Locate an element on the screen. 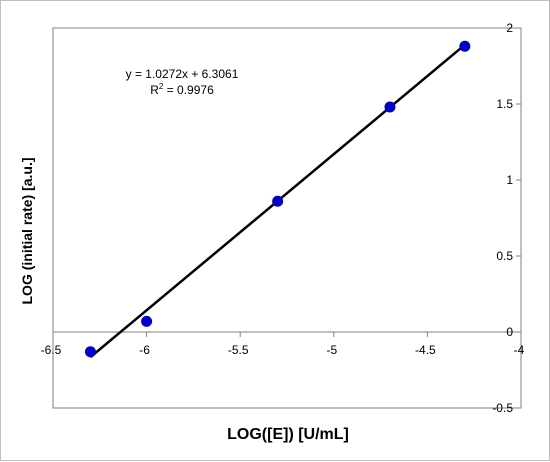  x-tick-label: -6.5 is located at coordinates (51, 350).